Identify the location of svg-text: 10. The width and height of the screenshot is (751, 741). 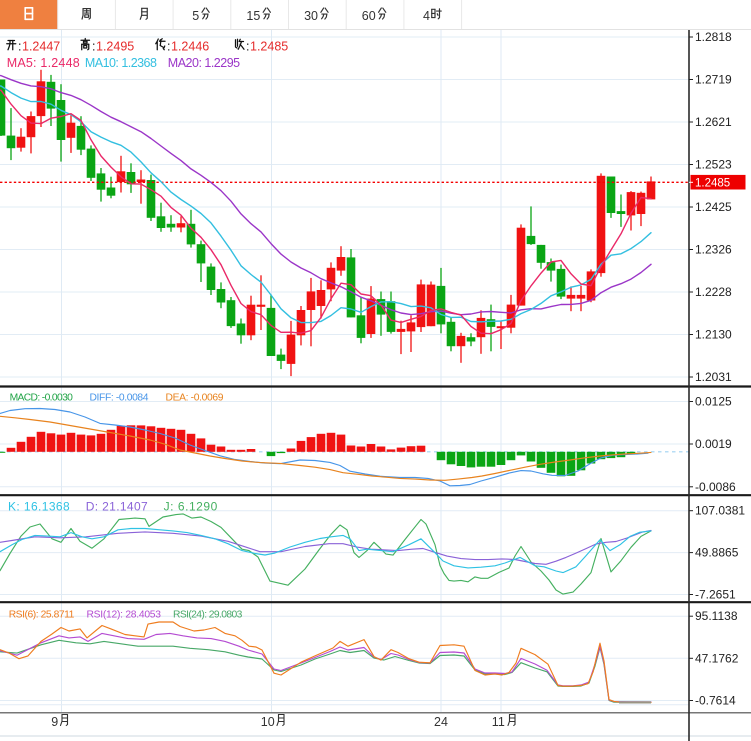
(268, 722).